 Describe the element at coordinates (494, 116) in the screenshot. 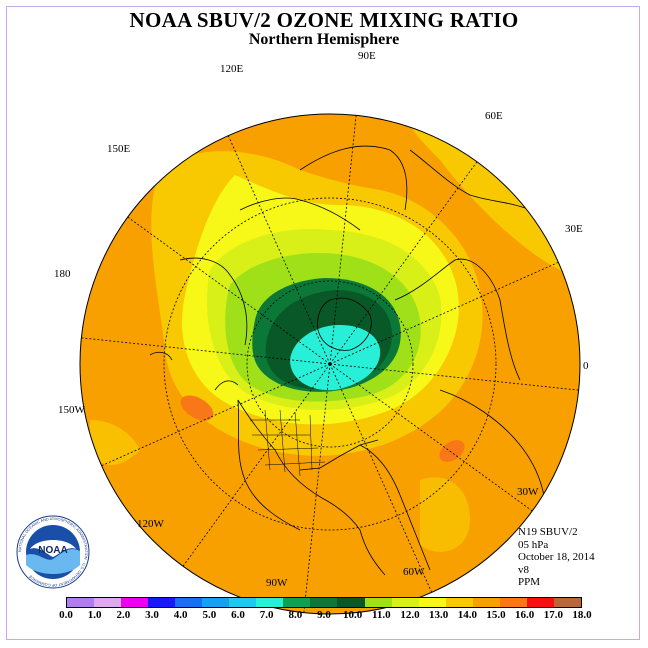

I see `lon-label-60e: 60E` at that location.